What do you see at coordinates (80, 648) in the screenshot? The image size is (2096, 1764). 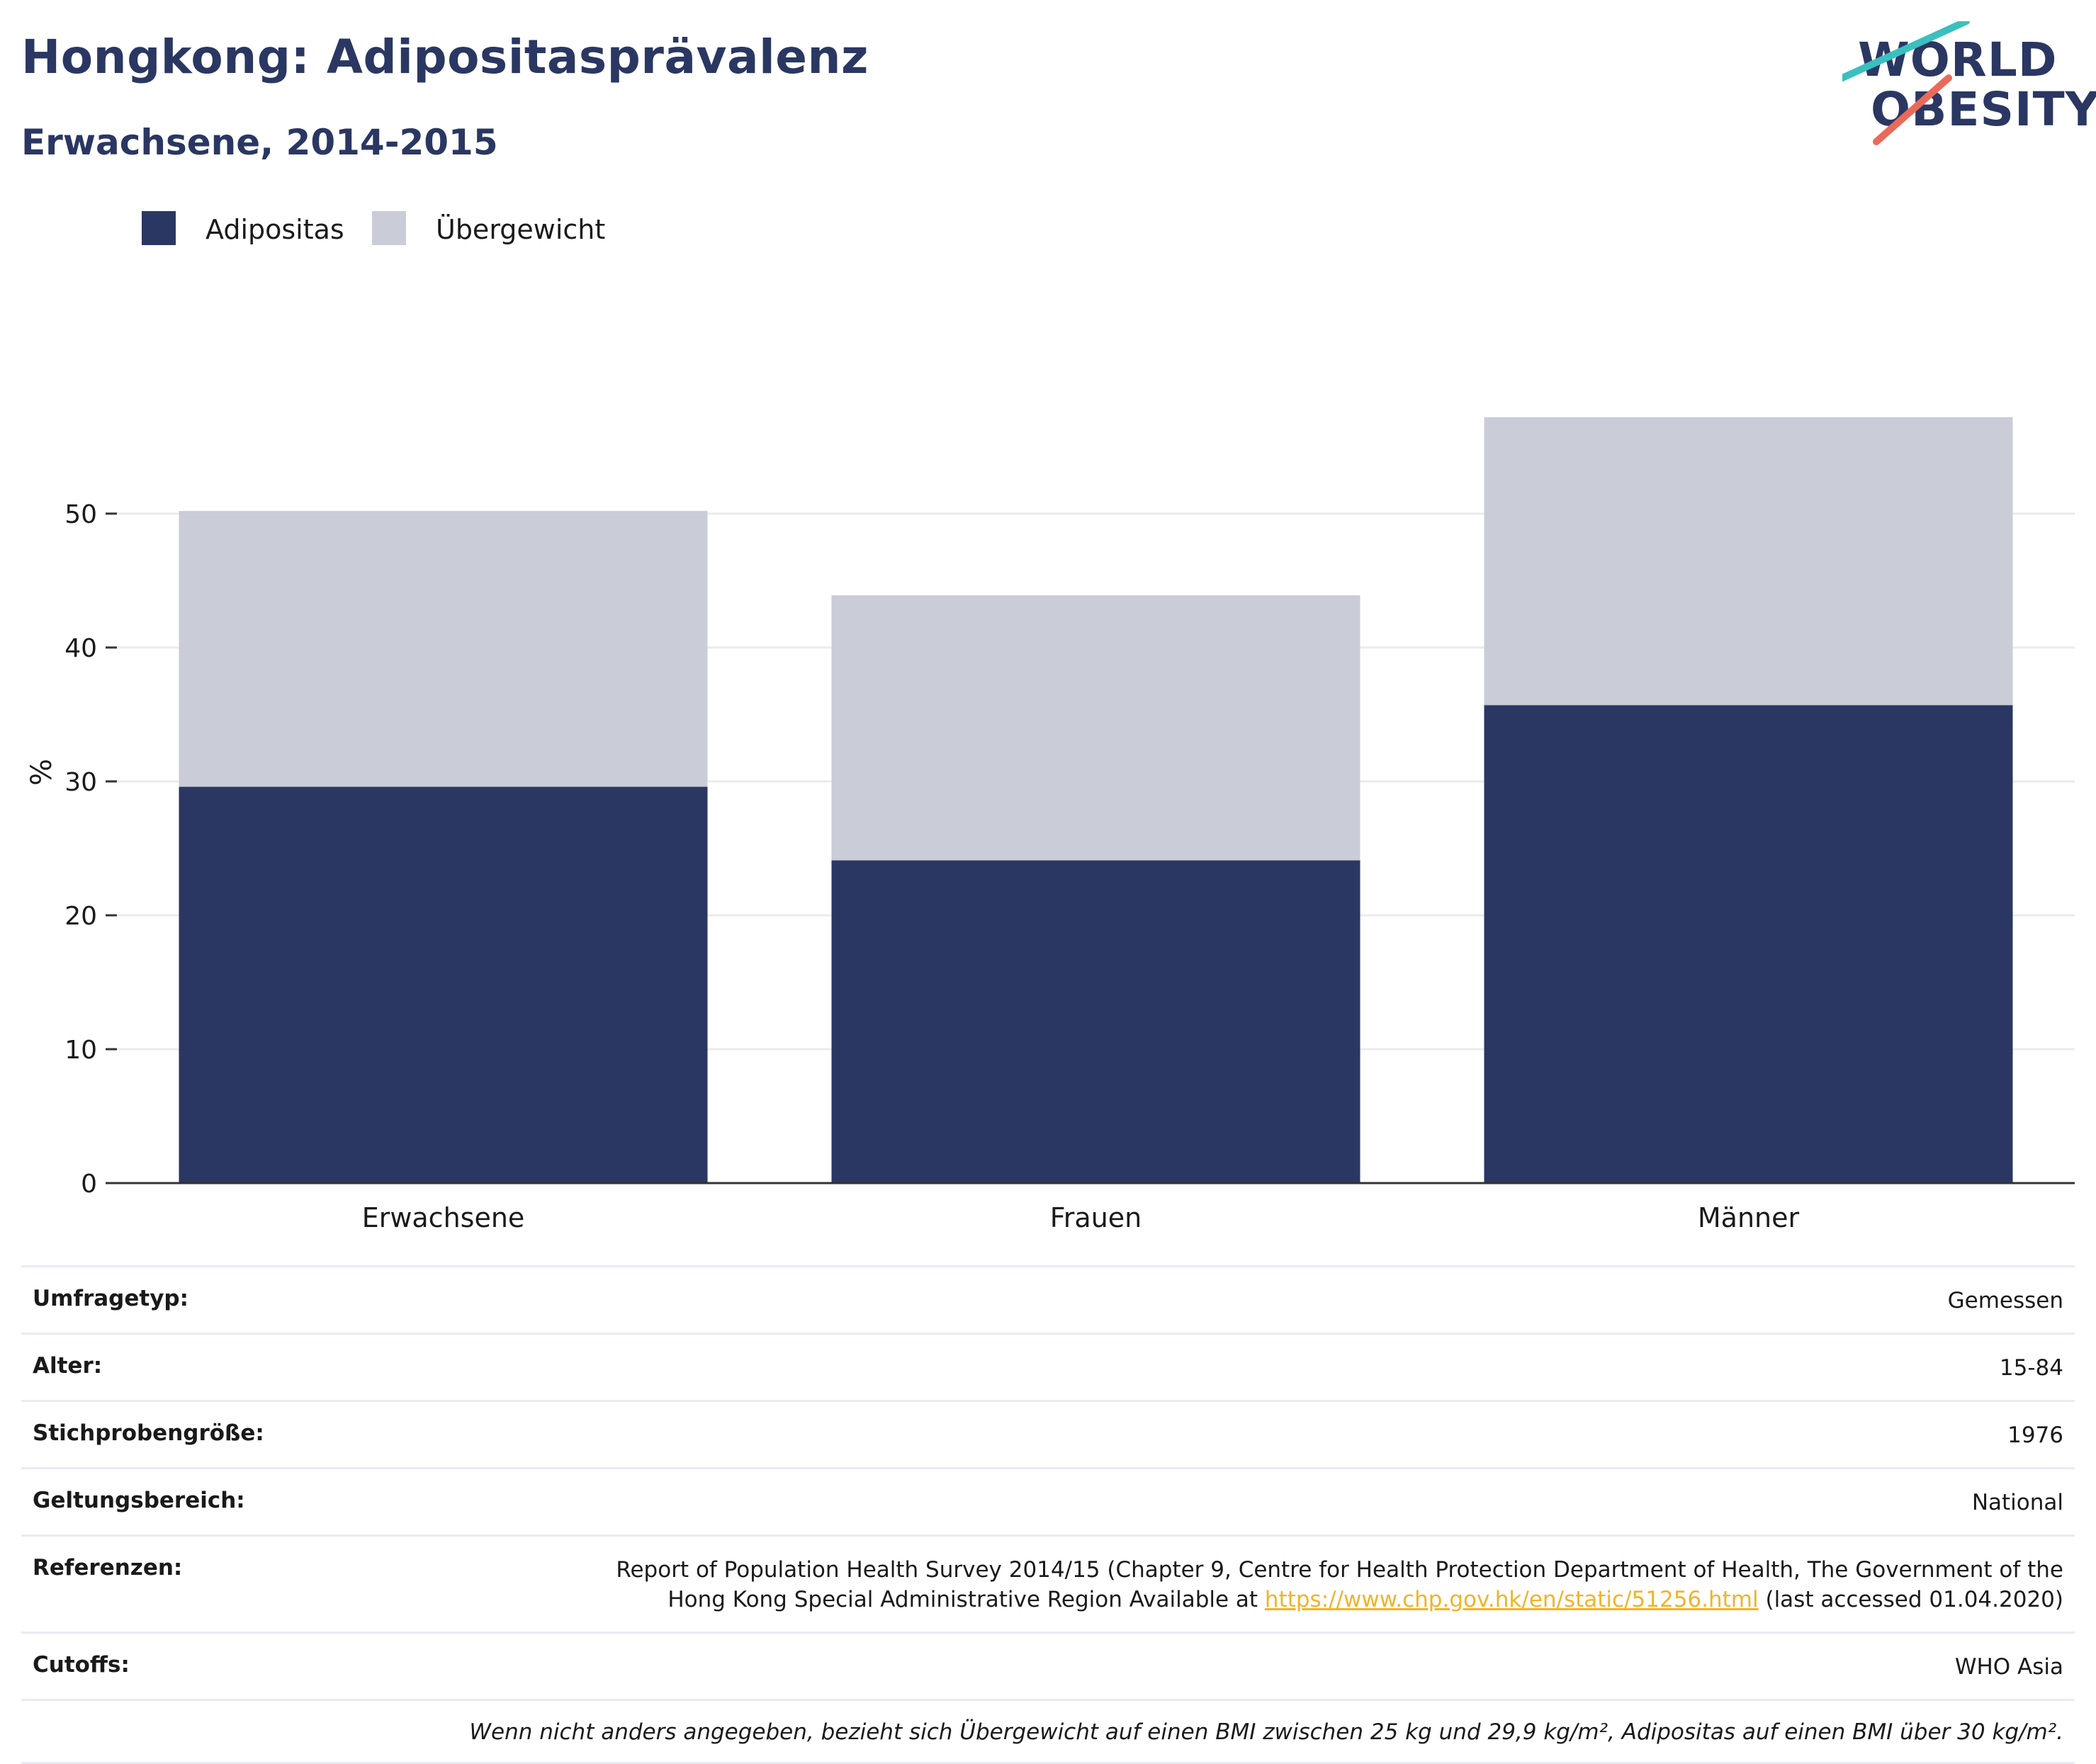 I see `y-tick-label: 40` at bounding box center [80, 648].